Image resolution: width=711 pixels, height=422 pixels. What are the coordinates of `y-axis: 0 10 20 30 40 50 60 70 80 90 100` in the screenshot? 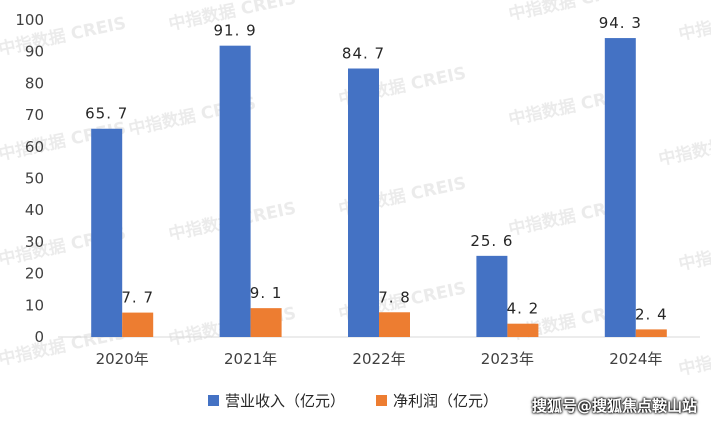 It's located at (29, 178).